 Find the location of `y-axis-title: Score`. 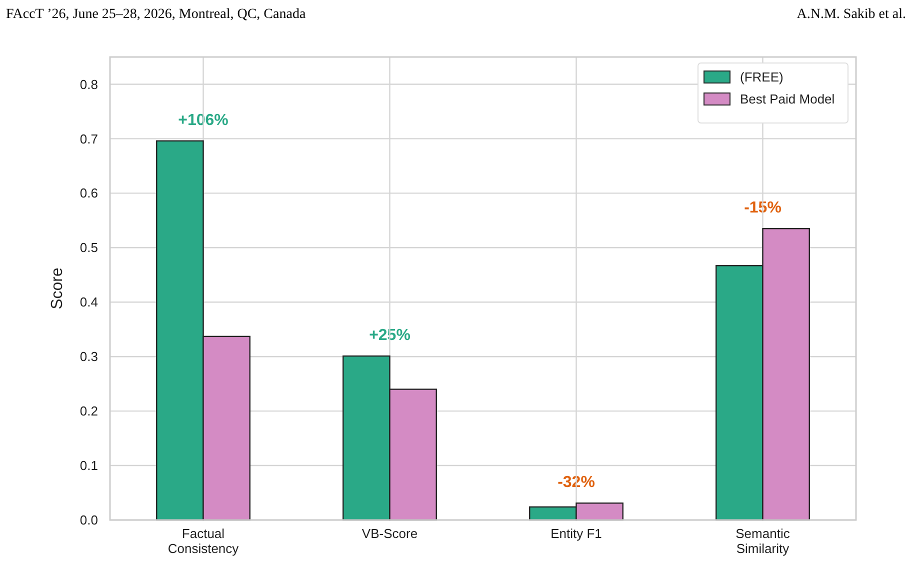

y-axis-title: Score is located at coordinates (57, 289).